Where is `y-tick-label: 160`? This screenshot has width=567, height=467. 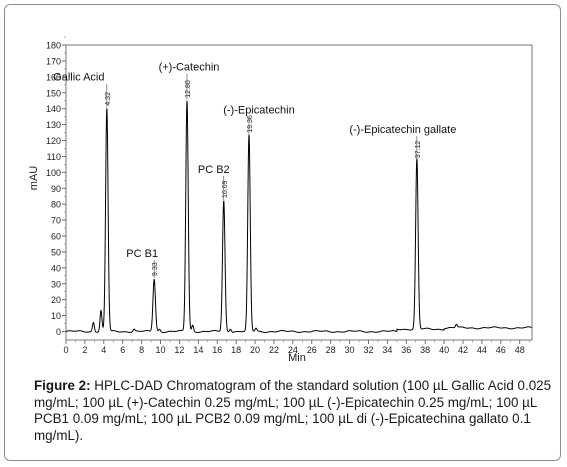
y-tick-label: 160 is located at coordinates (53, 77).